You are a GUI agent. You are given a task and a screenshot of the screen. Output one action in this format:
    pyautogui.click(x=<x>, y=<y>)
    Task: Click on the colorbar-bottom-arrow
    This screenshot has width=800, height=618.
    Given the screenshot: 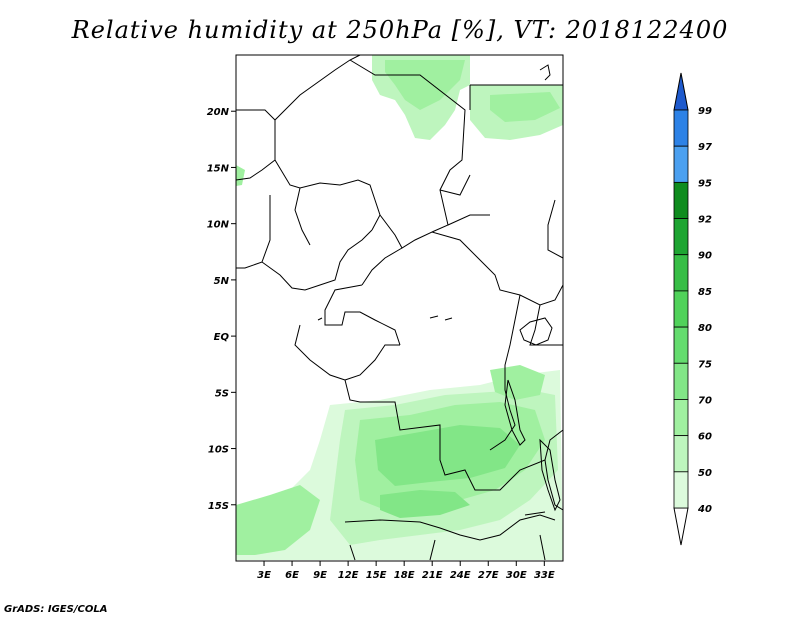 What is the action you would take?
    pyautogui.click(x=681, y=526)
    